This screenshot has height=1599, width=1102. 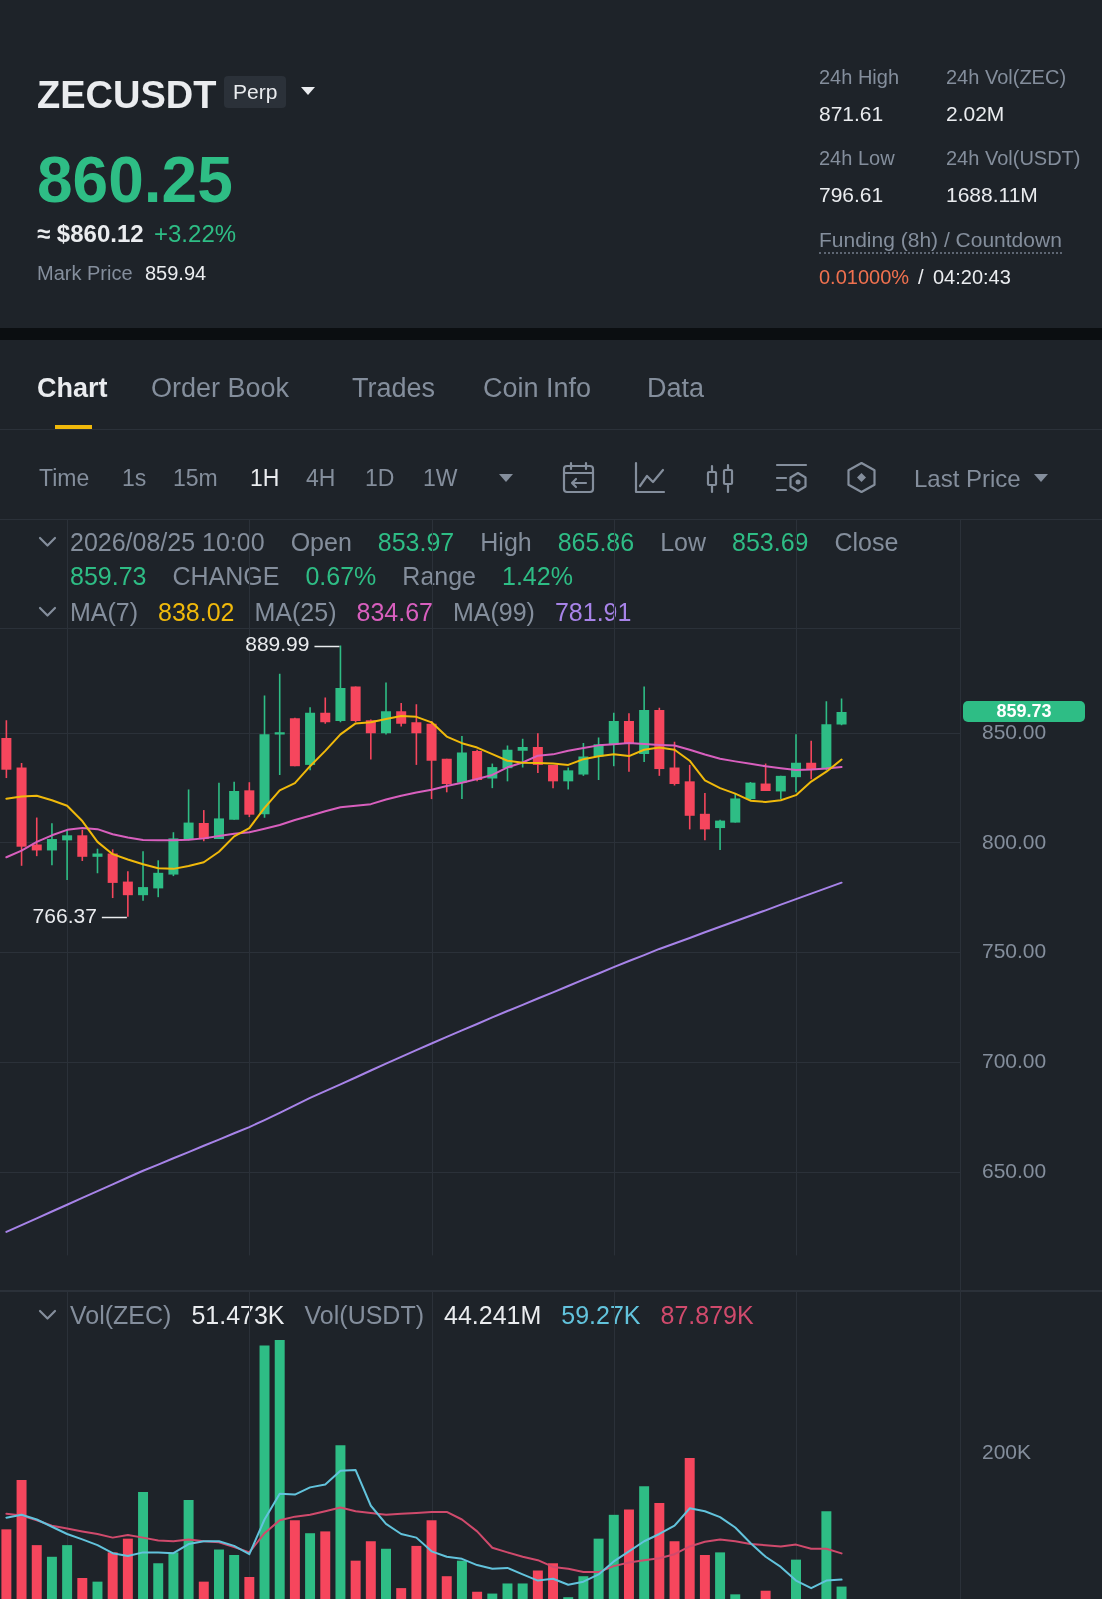 I want to click on text: 1W, so click(x=440, y=478).